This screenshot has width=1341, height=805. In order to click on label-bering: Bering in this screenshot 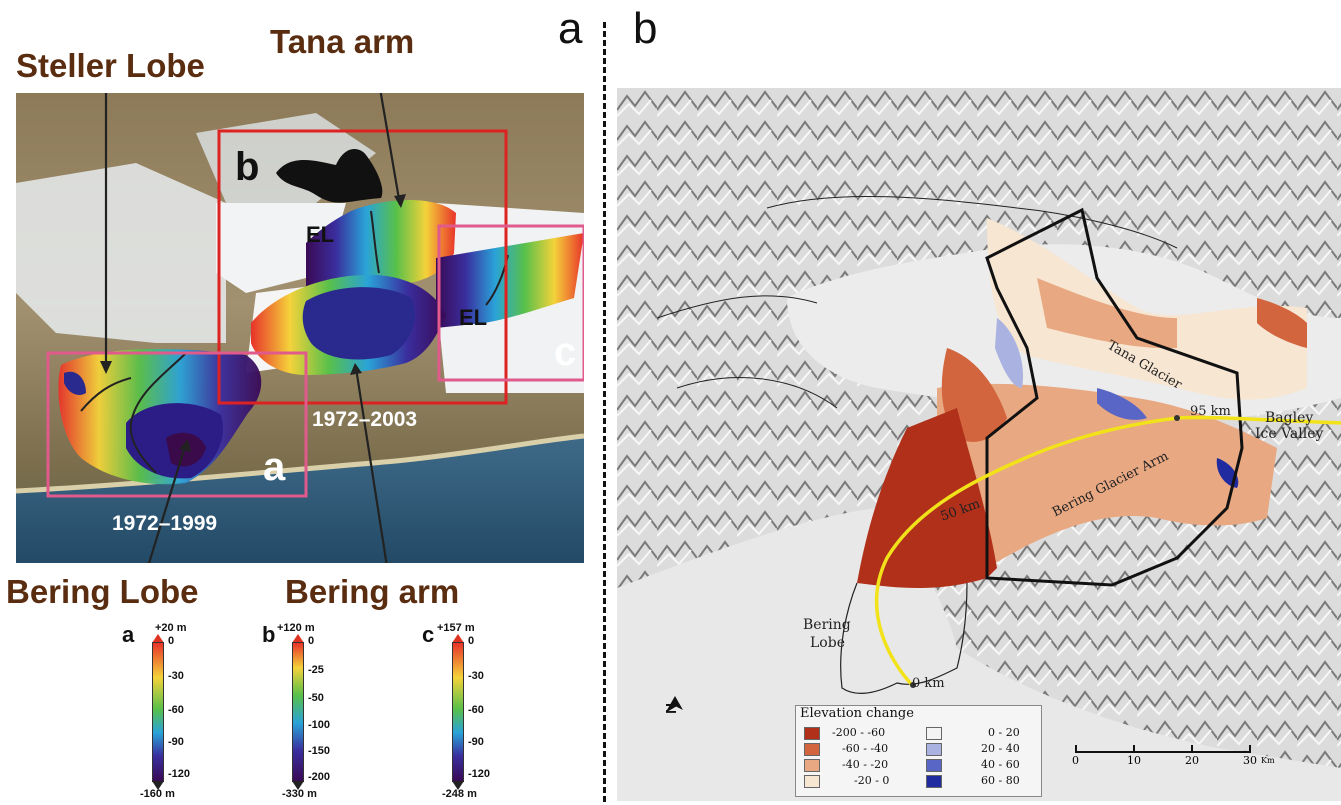, I will do `click(827, 625)`.